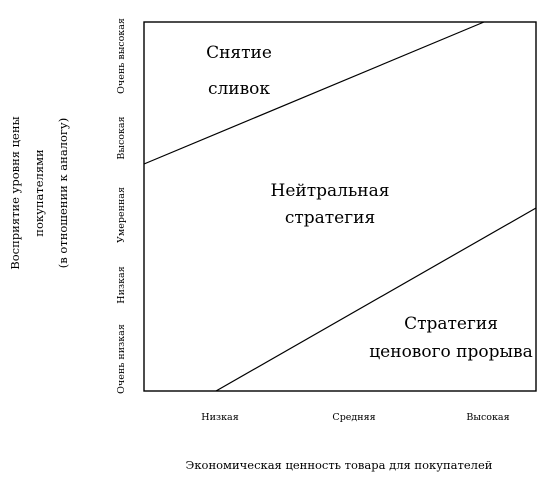 The image size is (550, 481). What do you see at coordinates (239, 53) in the screenshot?
I see `region-skimming-line1: Снятие` at bounding box center [239, 53].